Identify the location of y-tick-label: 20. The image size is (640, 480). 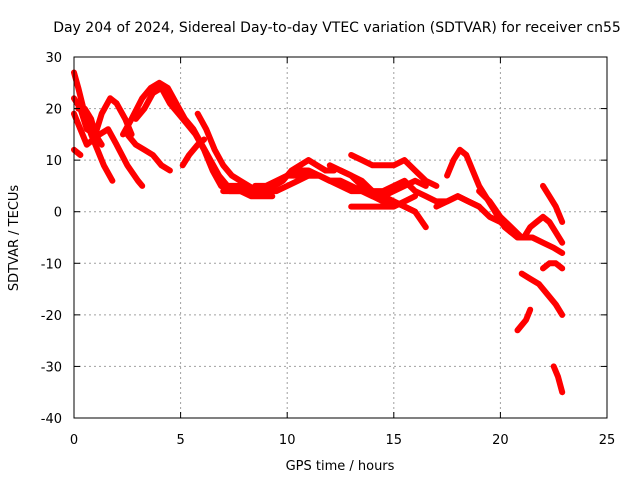
(53, 110).